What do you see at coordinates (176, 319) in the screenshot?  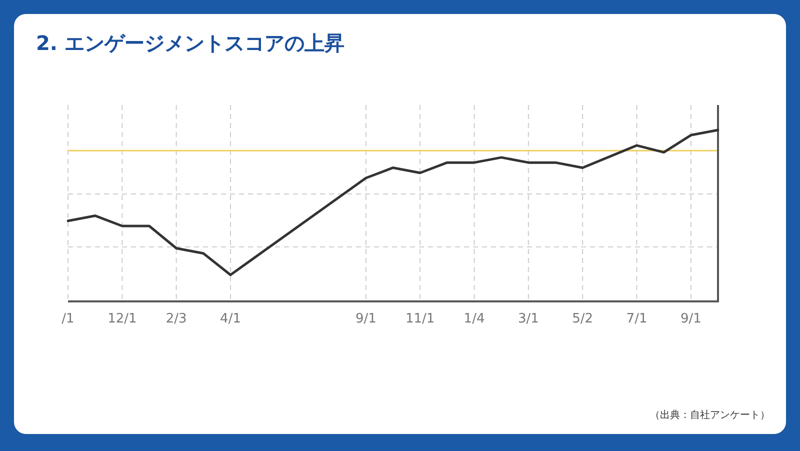 I see `x-tick-label: 2/3` at bounding box center [176, 319].